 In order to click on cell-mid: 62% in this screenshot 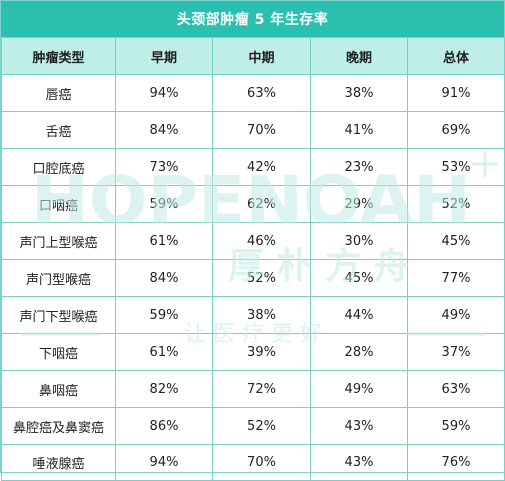, I will do `click(262, 204)`.